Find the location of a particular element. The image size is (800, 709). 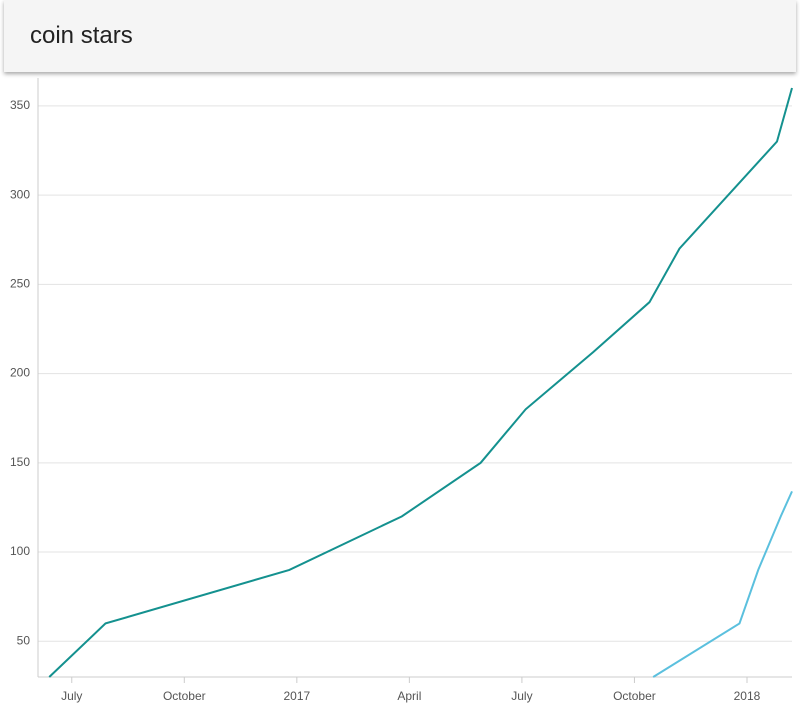

y-tick-label: 300 is located at coordinates (20, 194).